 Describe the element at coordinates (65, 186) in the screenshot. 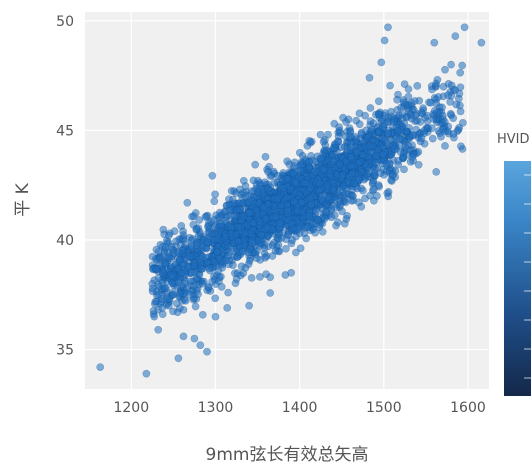

I see `y-tick-labels: 35 40 45 50` at that location.